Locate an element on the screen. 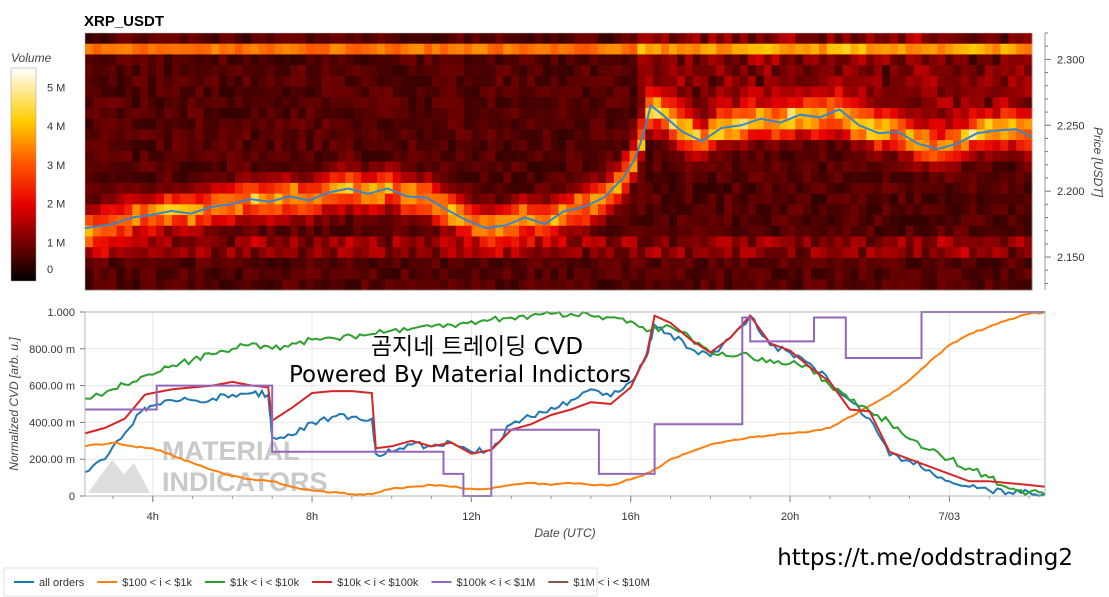  chart-title: XRP_USDT is located at coordinates (124, 21).